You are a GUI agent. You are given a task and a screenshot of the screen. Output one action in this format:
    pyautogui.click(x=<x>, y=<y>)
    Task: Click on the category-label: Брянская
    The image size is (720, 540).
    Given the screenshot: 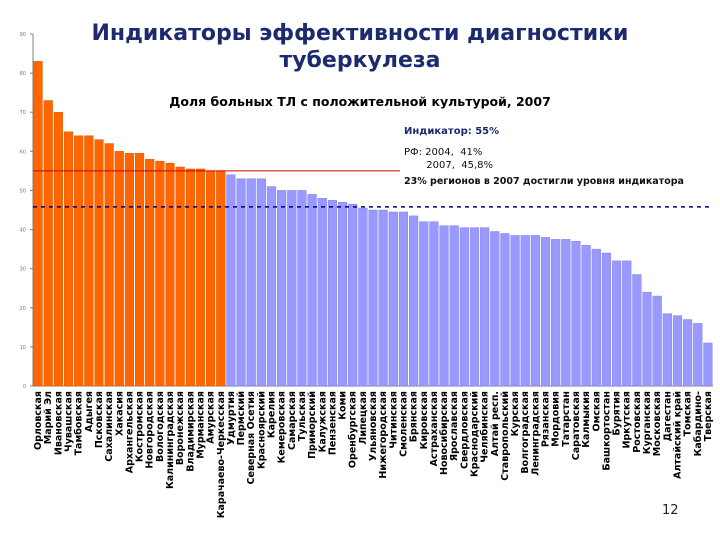 What is the action you would take?
    pyautogui.click(x=414, y=416)
    